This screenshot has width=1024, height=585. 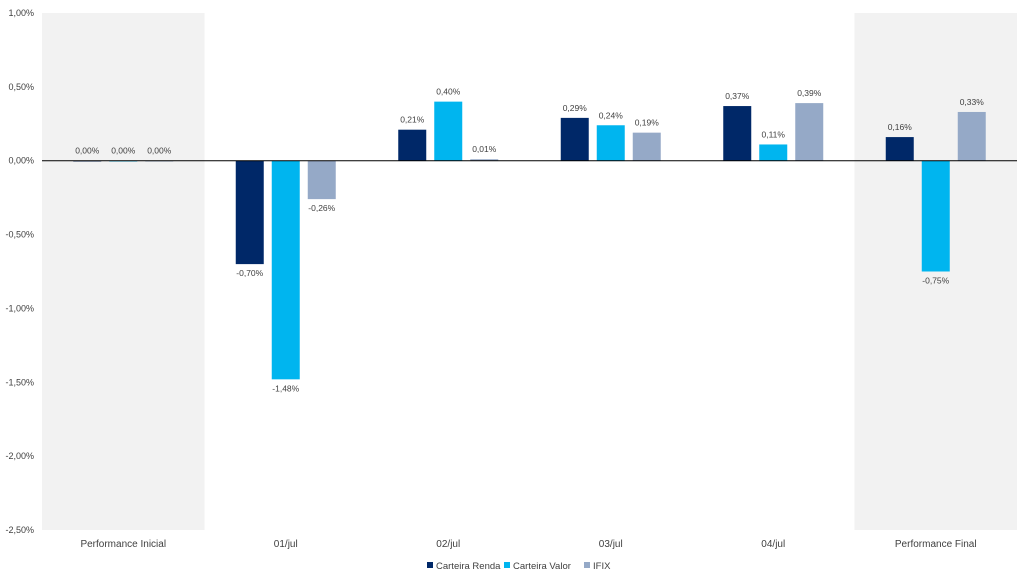 What do you see at coordinates (412, 120) in the screenshot?
I see `data-label: 0,21%` at bounding box center [412, 120].